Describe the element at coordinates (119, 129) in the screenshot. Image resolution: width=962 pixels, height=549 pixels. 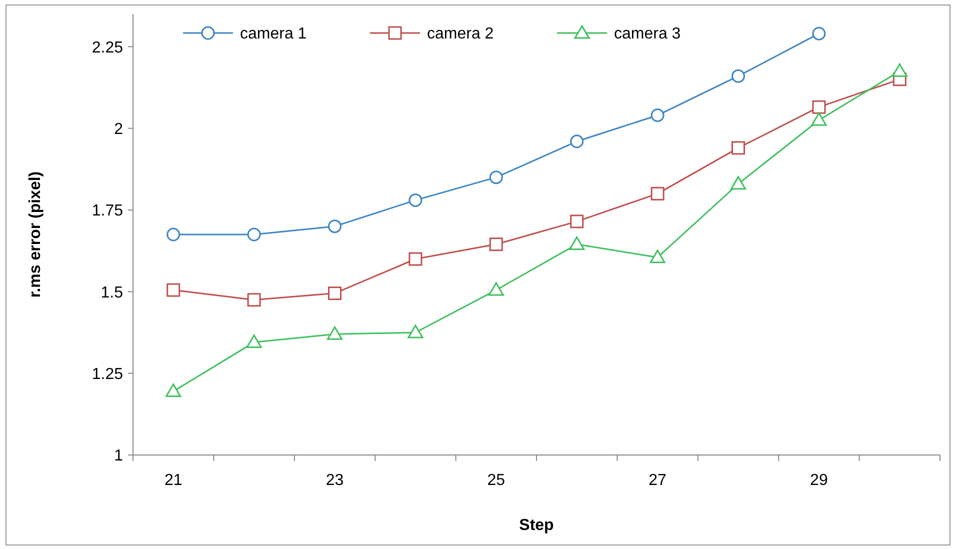
I see `y-tick-label: 2` at that location.